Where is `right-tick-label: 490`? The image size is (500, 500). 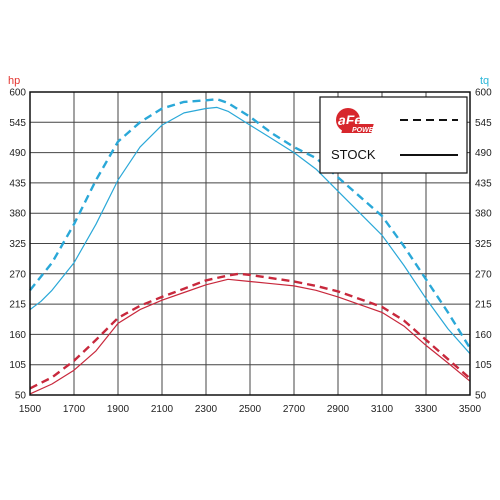 right-tick-label: 490 is located at coordinates (483, 153).